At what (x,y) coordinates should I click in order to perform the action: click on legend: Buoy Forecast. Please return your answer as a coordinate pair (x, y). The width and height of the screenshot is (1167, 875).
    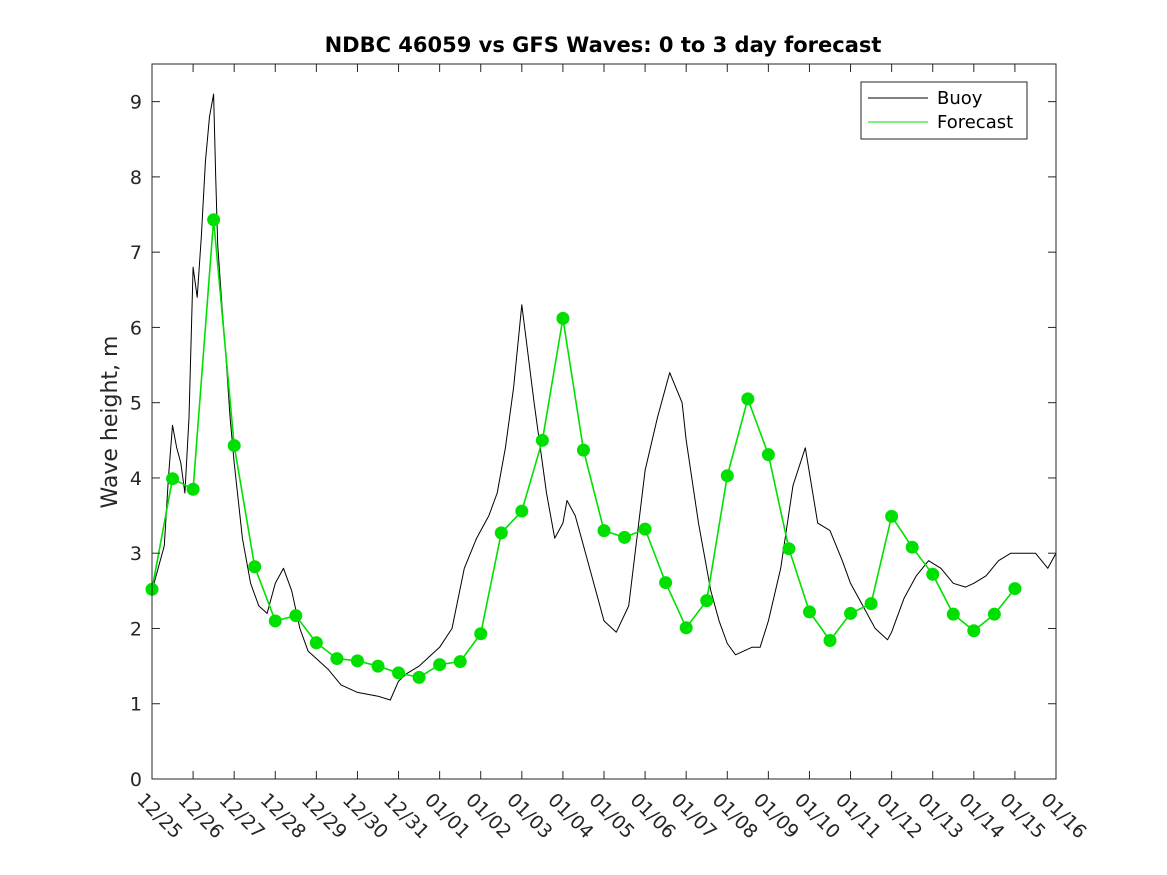
    Looking at the image, I should click on (944, 110).